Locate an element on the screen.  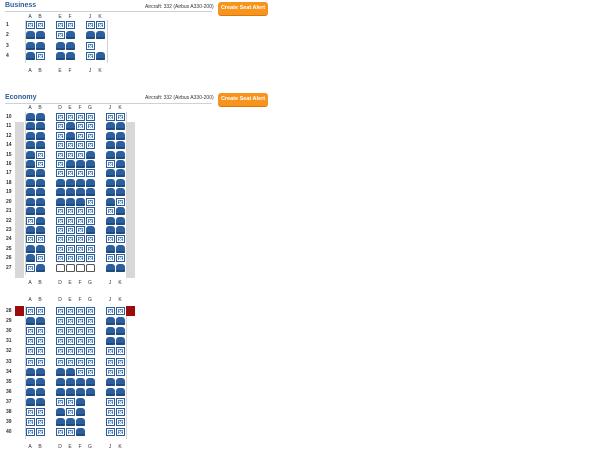
seat-10J-occupied is located at coordinates (110, 117).